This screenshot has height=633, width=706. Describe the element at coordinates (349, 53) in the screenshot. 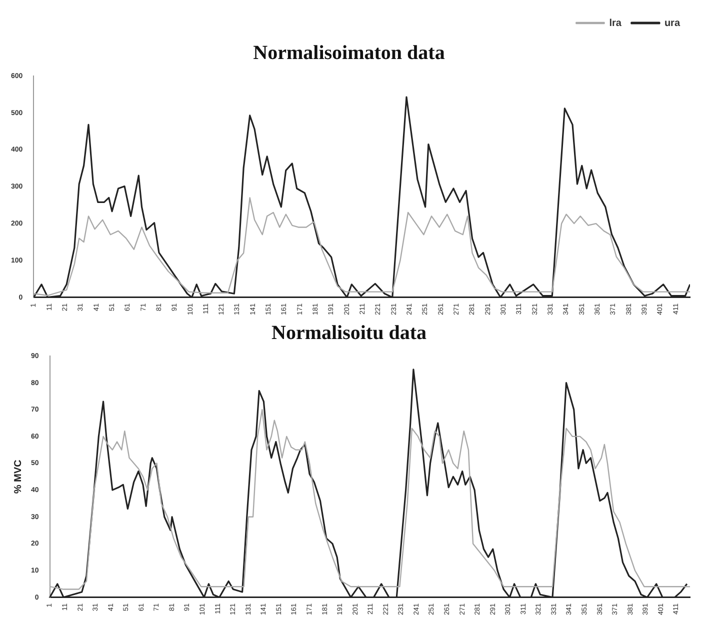

I see `chart-title: Normalisoimaton data` at that location.